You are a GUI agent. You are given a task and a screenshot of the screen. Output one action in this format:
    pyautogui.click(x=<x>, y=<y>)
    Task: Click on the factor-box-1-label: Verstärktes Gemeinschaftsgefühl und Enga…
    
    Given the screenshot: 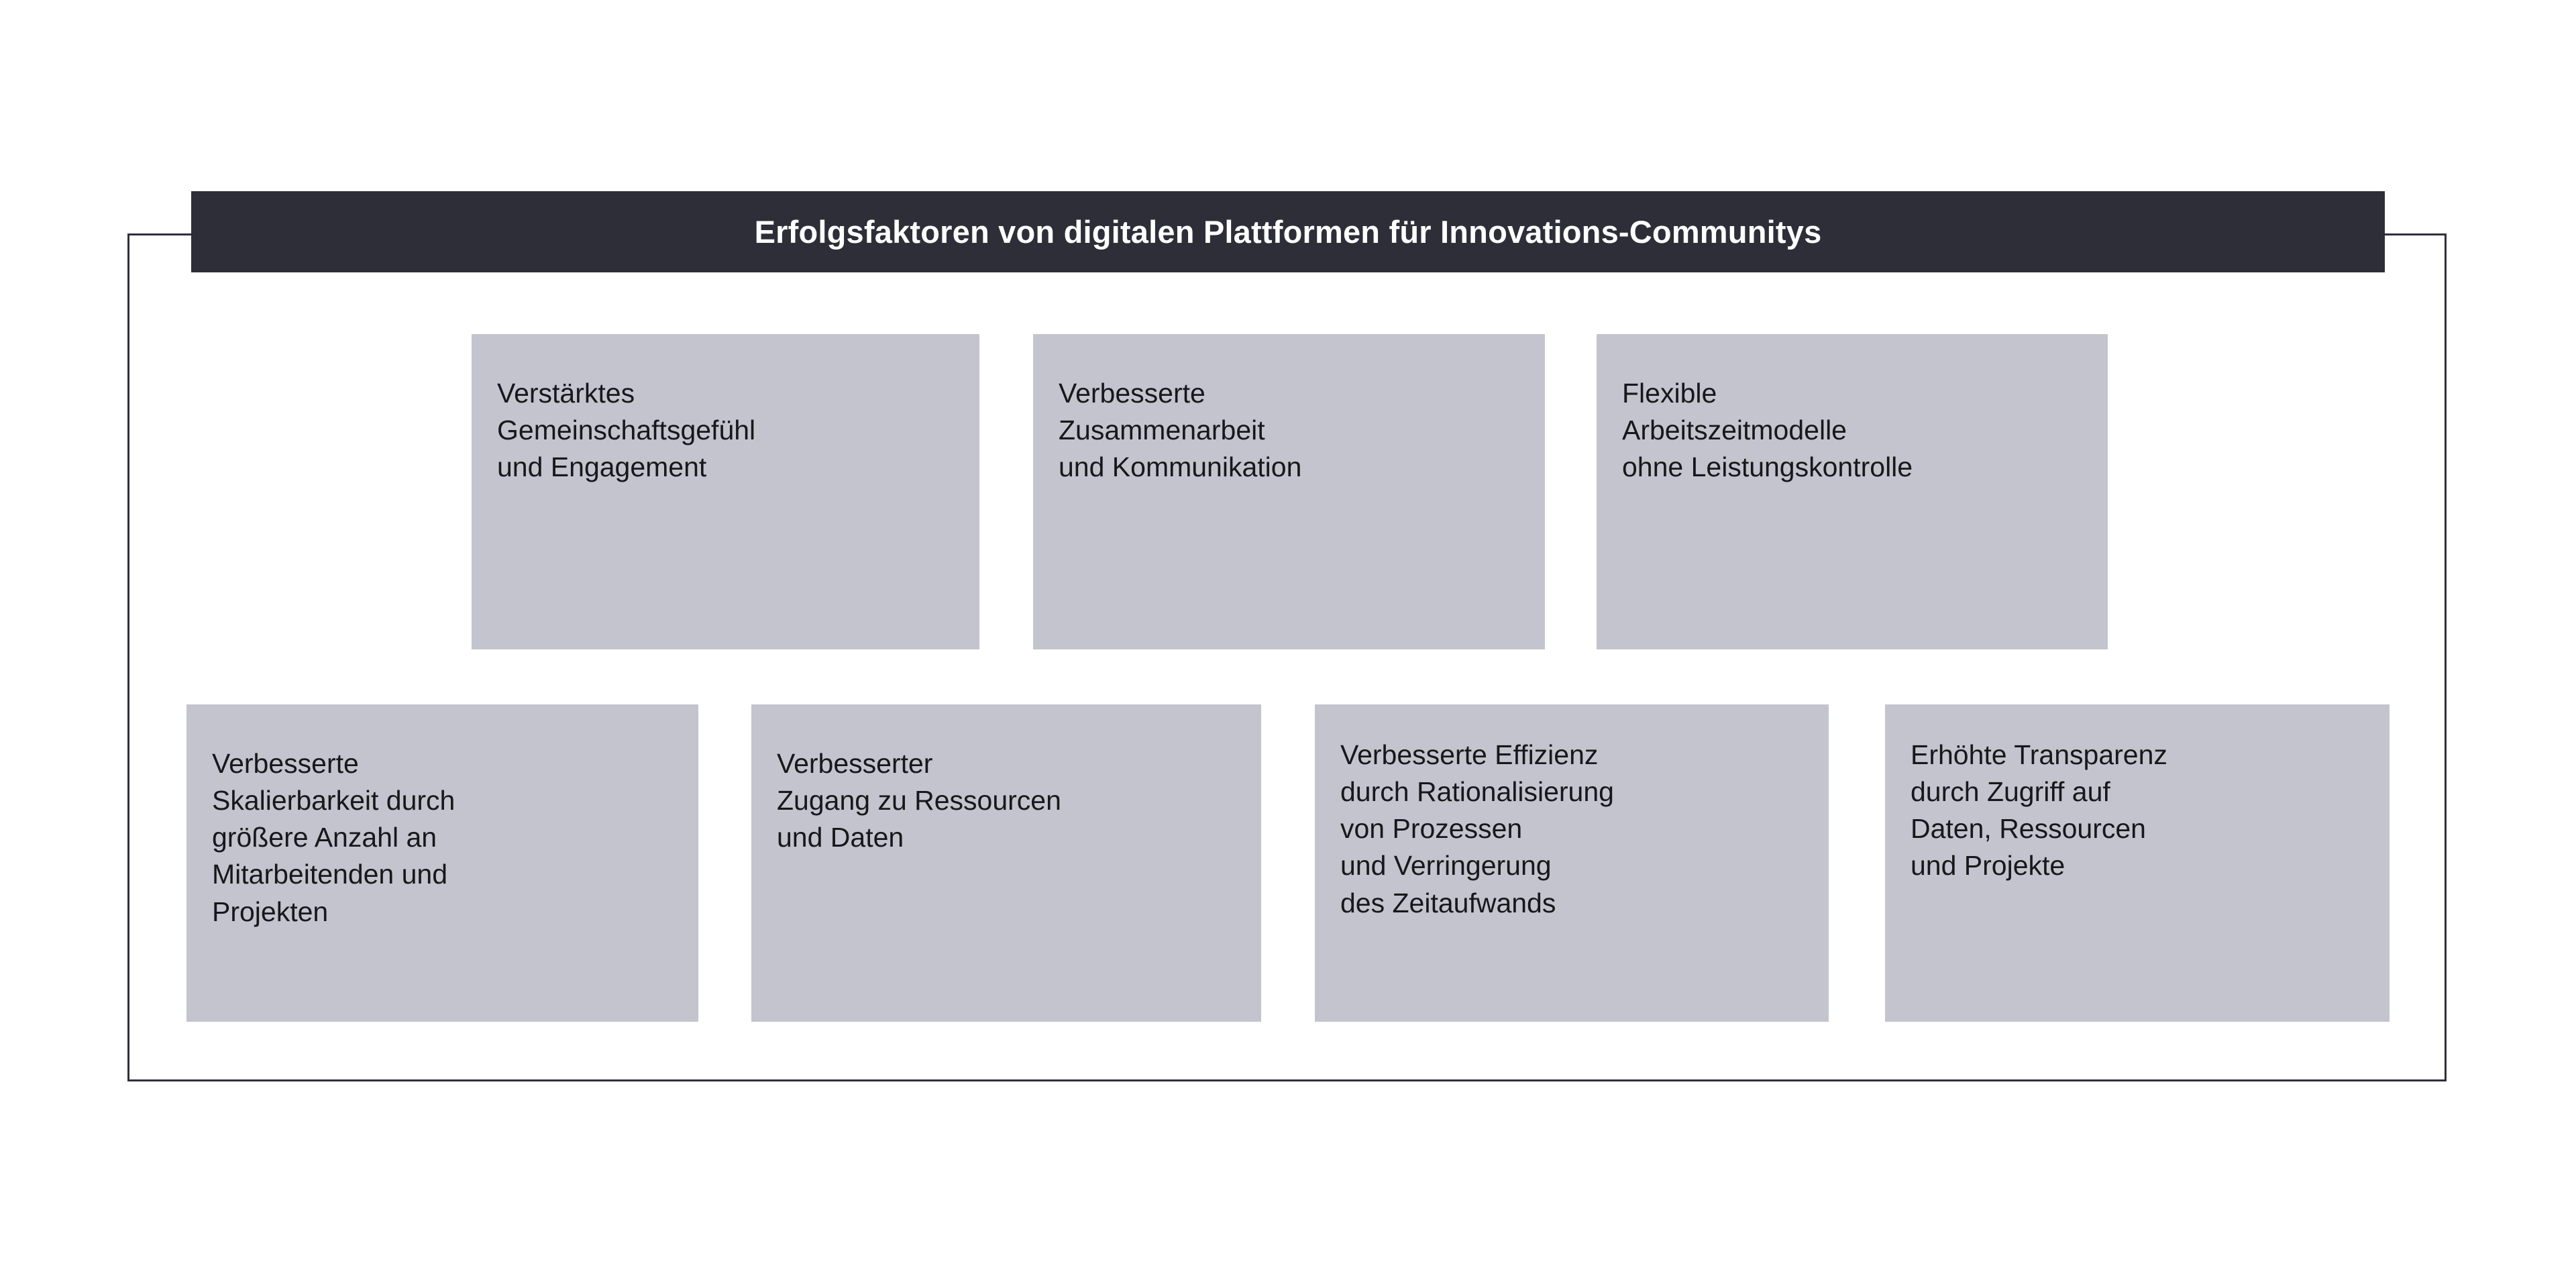 What is the action you would take?
    pyautogui.click(x=626, y=430)
    